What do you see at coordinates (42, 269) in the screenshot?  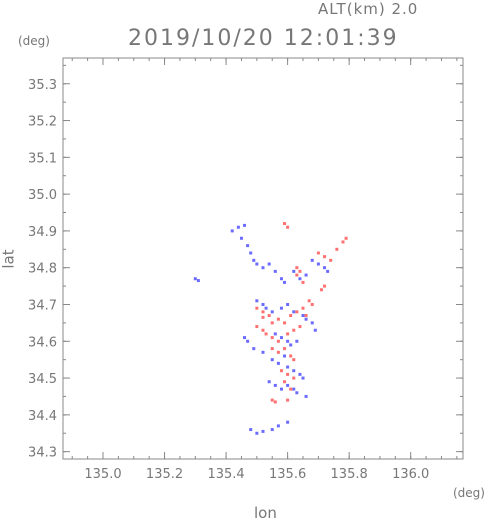 I see `y-tick-label: 34.8` at bounding box center [42, 269].